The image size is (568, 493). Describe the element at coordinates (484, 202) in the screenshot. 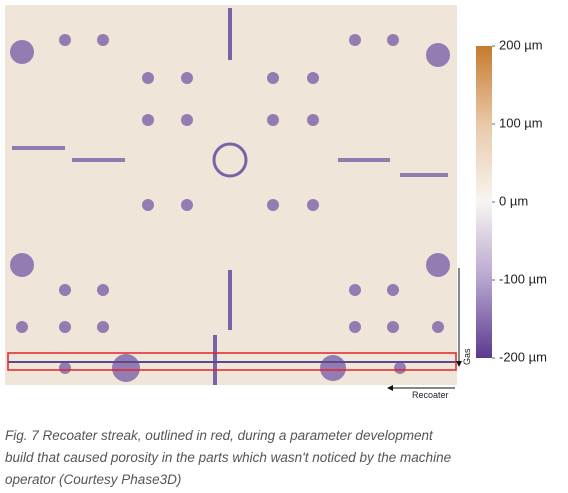

I see `colorbar` at that location.